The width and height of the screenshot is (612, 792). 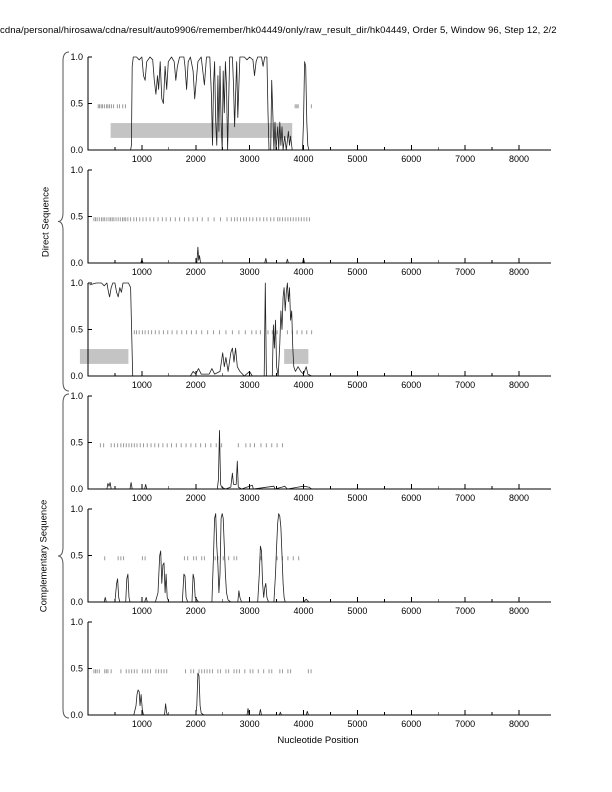 I want to click on complementary-sequence-brace, so click(x=63, y=556).